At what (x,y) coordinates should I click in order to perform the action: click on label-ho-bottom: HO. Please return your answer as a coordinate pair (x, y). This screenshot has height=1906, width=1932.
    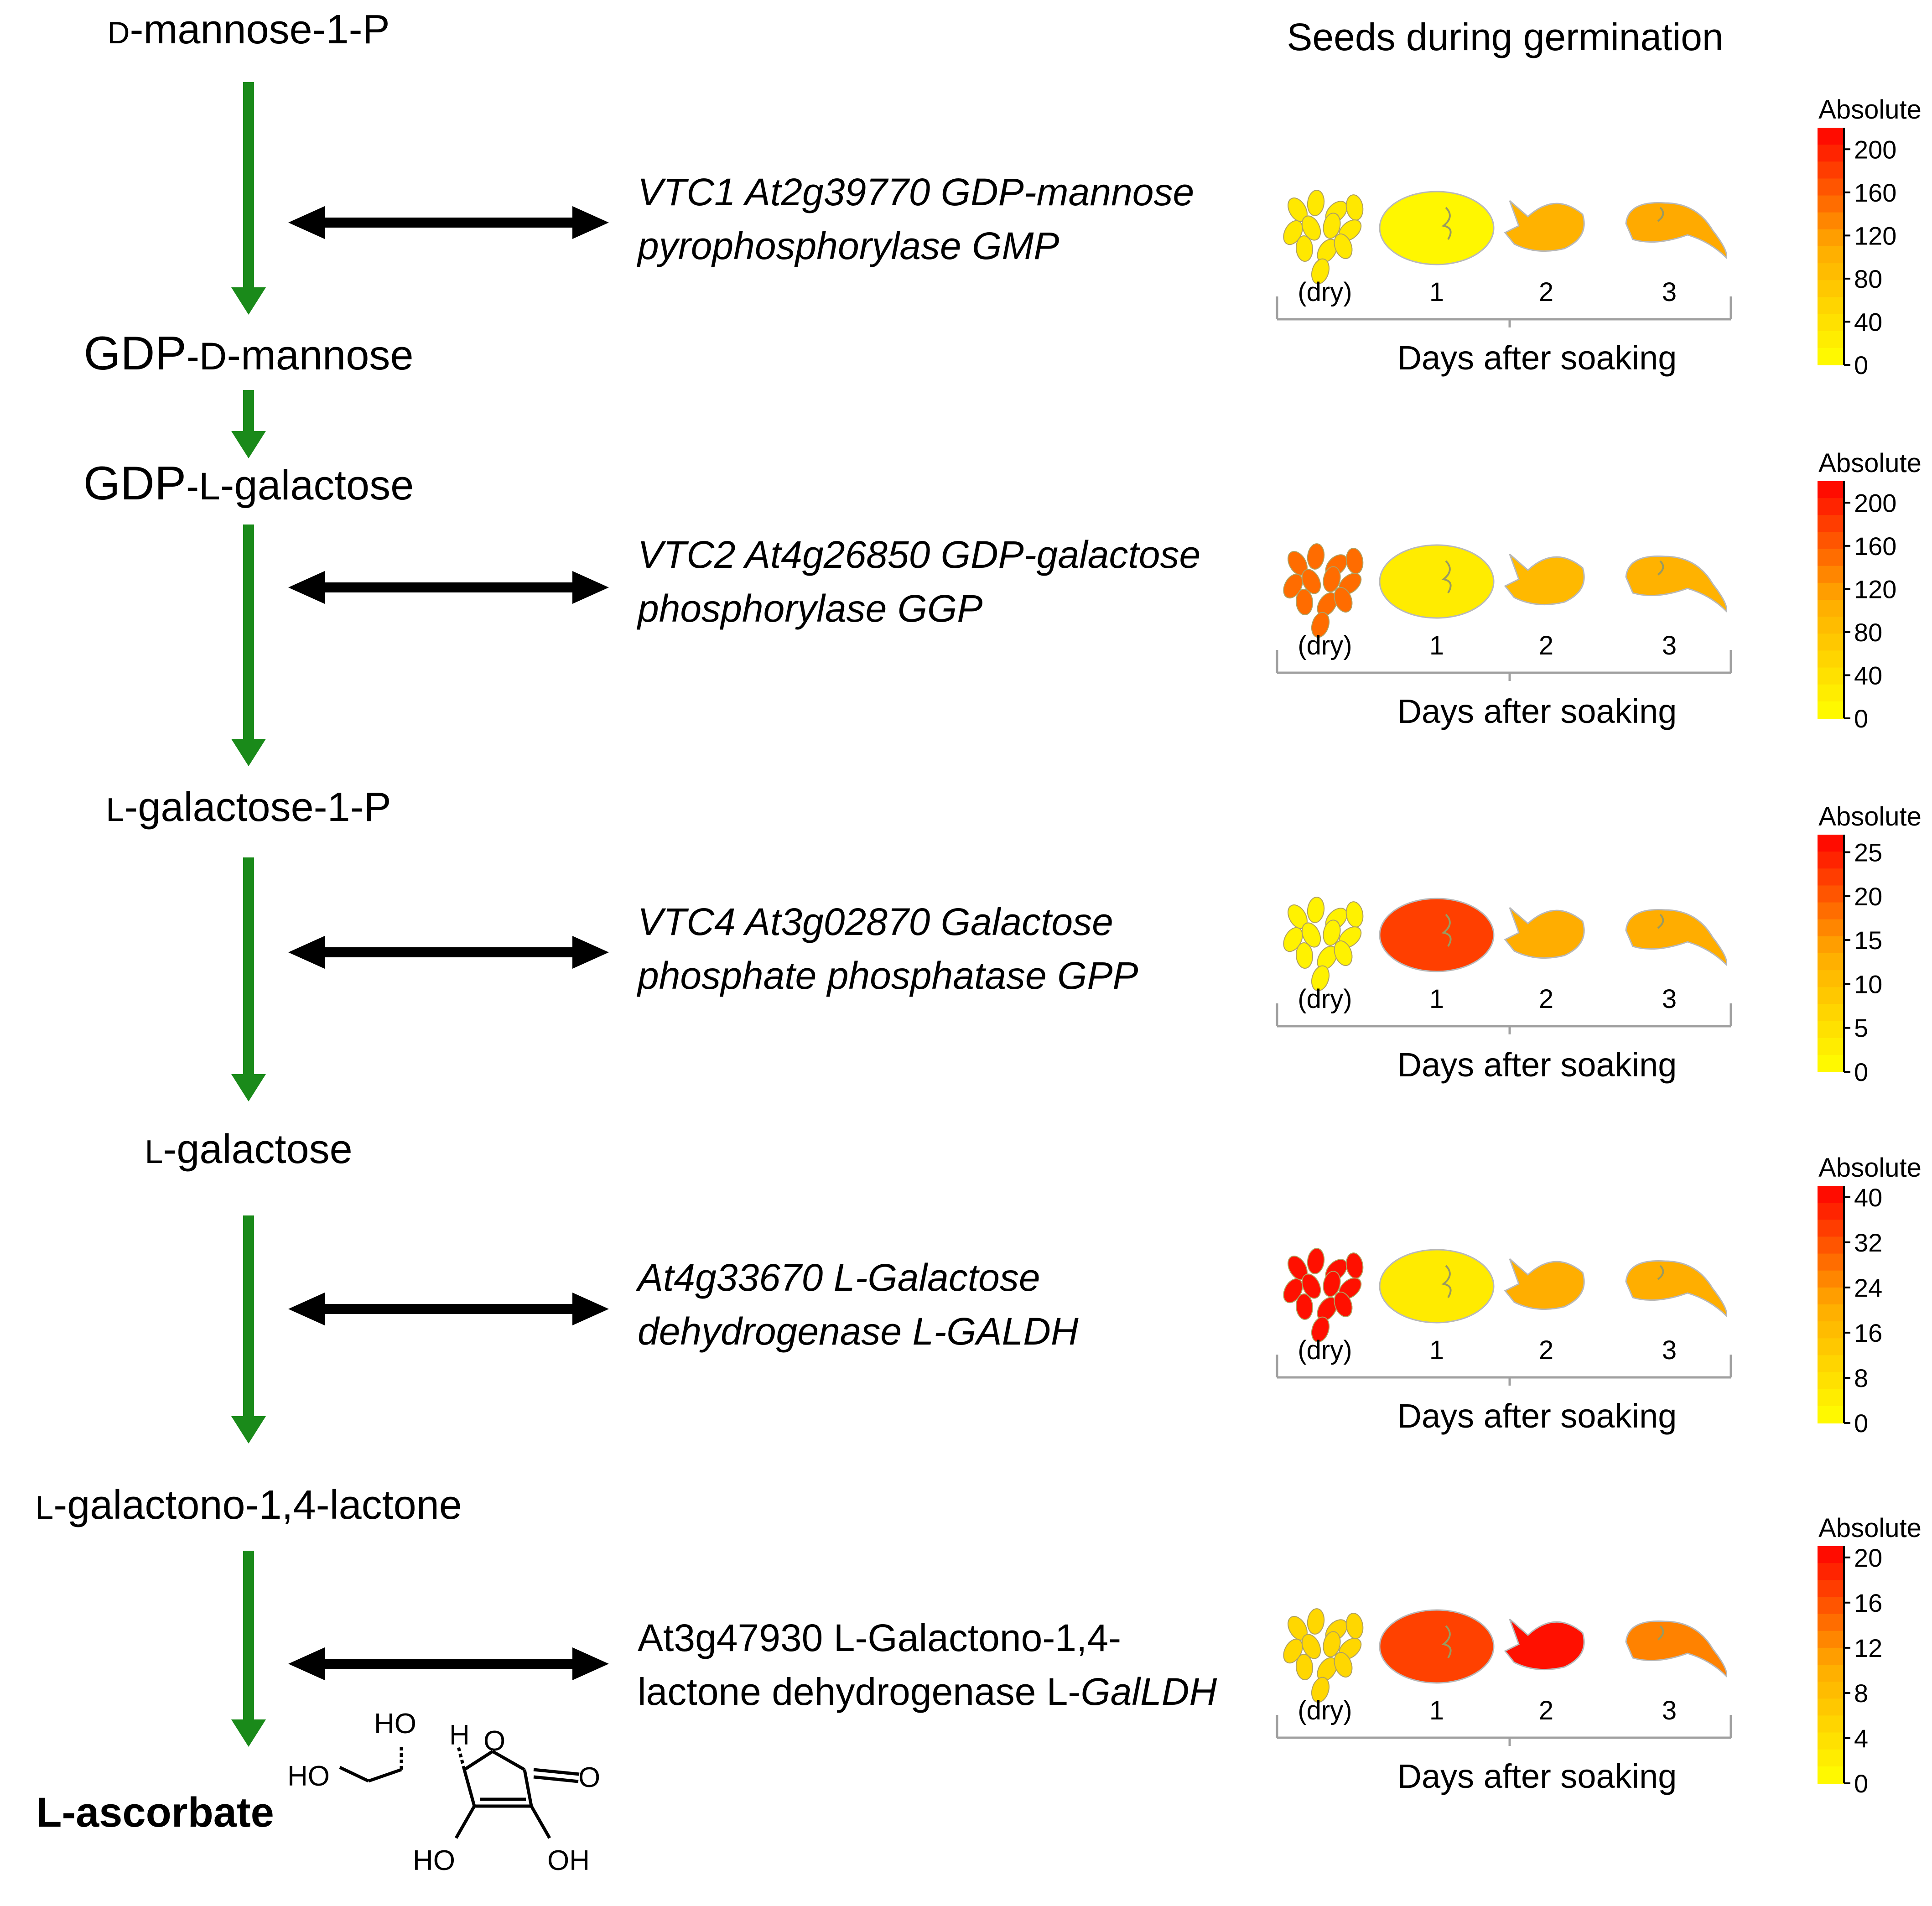
    Looking at the image, I should click on (434, 1860).